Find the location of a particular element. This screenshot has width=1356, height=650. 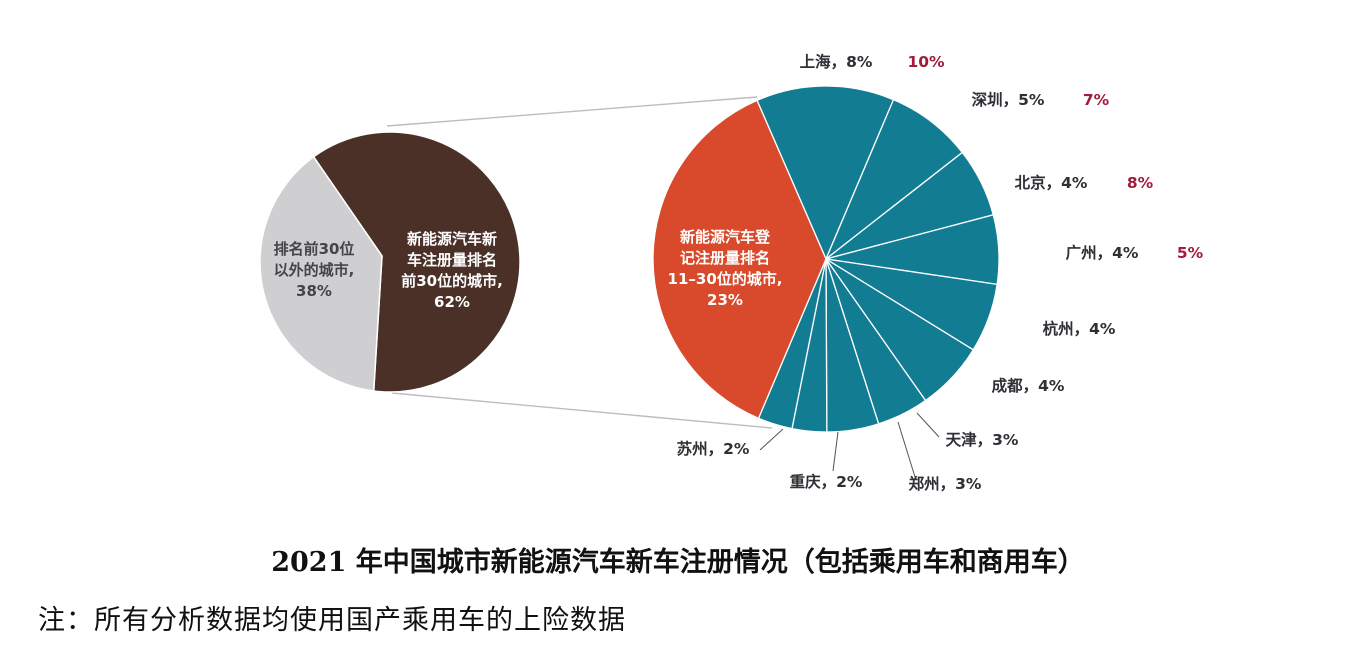

pie-slice-other-cities is located at coordinates (321, 273).